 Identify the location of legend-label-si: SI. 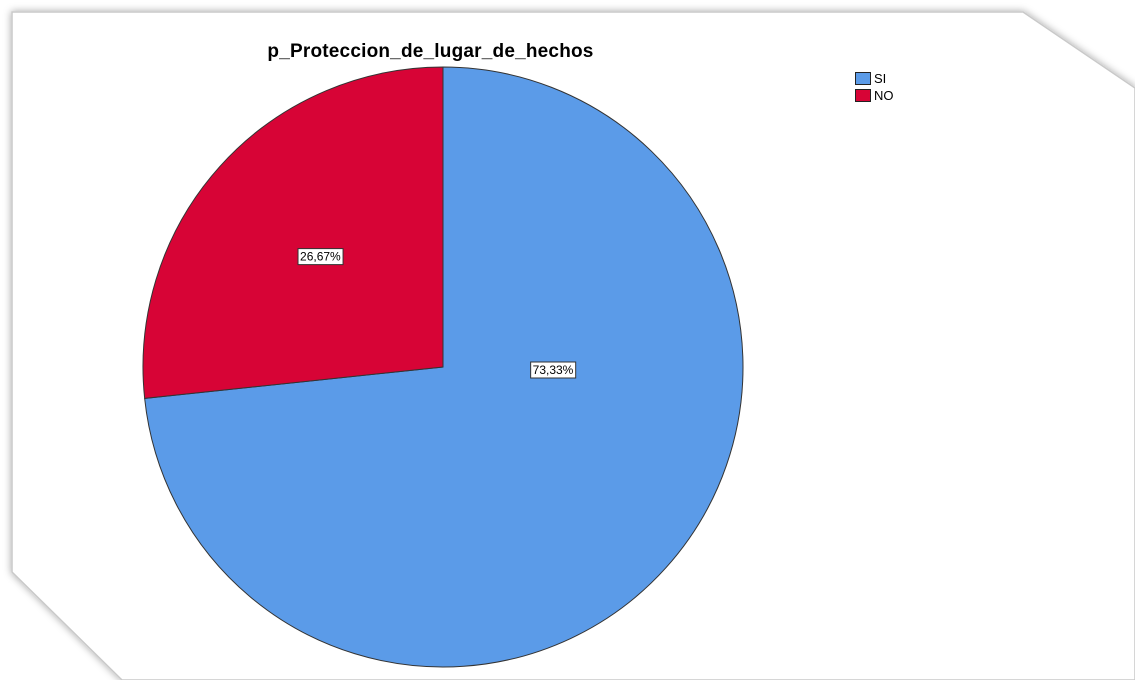
(880, 78).